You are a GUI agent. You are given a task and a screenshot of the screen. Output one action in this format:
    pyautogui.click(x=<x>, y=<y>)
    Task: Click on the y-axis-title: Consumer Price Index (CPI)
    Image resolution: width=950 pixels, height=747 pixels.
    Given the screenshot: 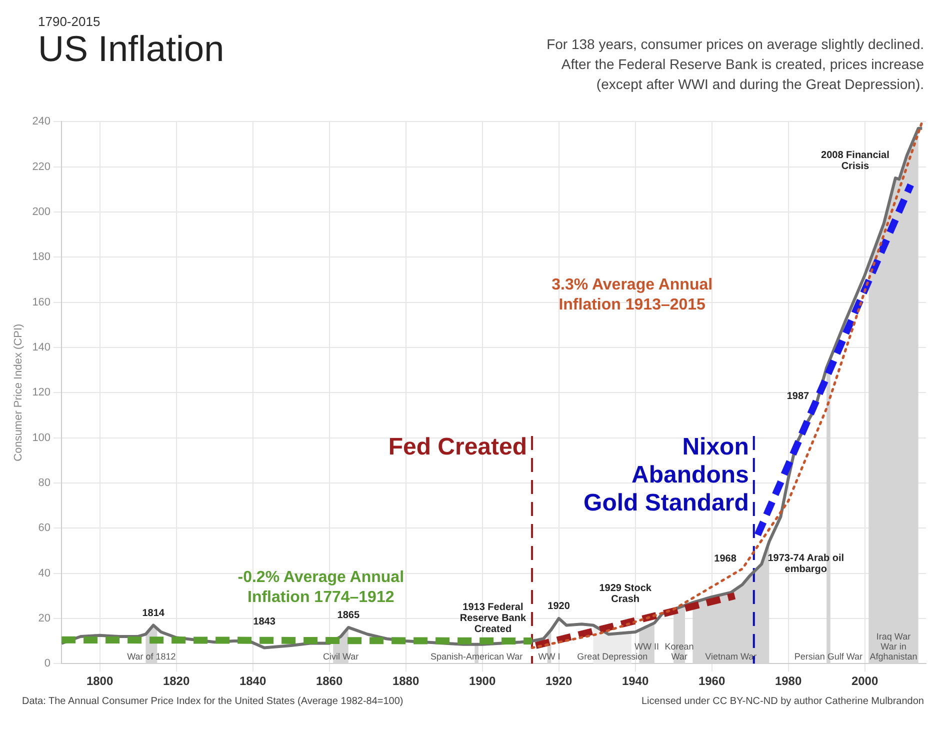 What is the action you would take?
    pyautogui.click(x=18, y=393)
    